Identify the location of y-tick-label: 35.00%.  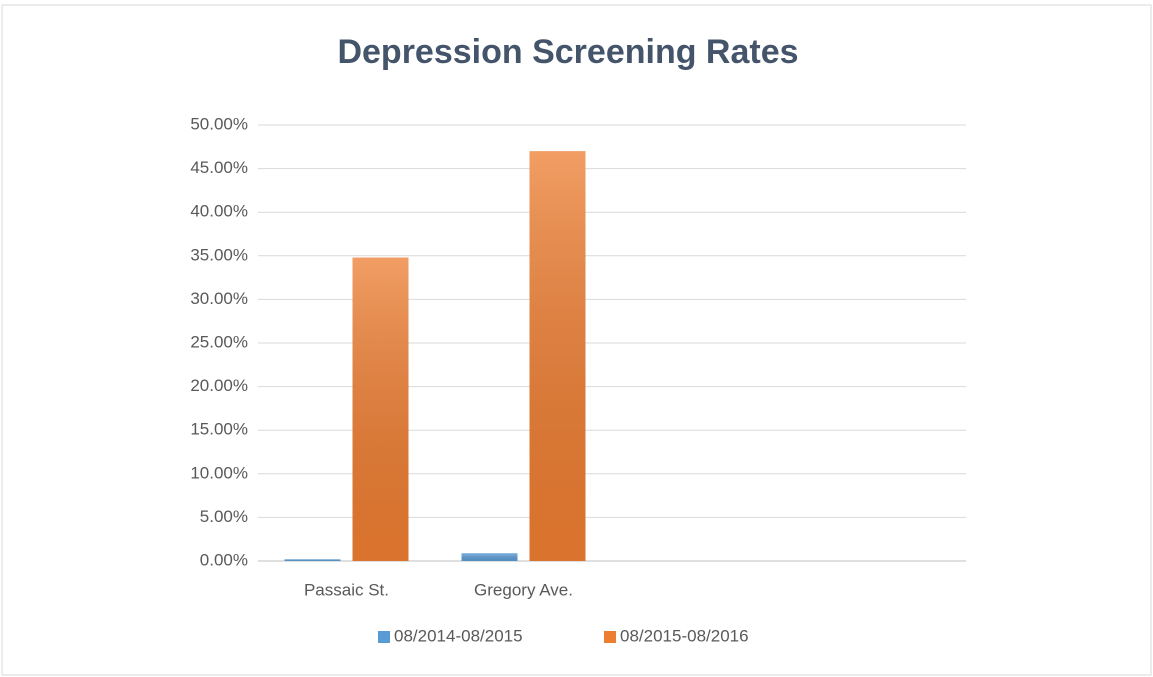
(219, 254).